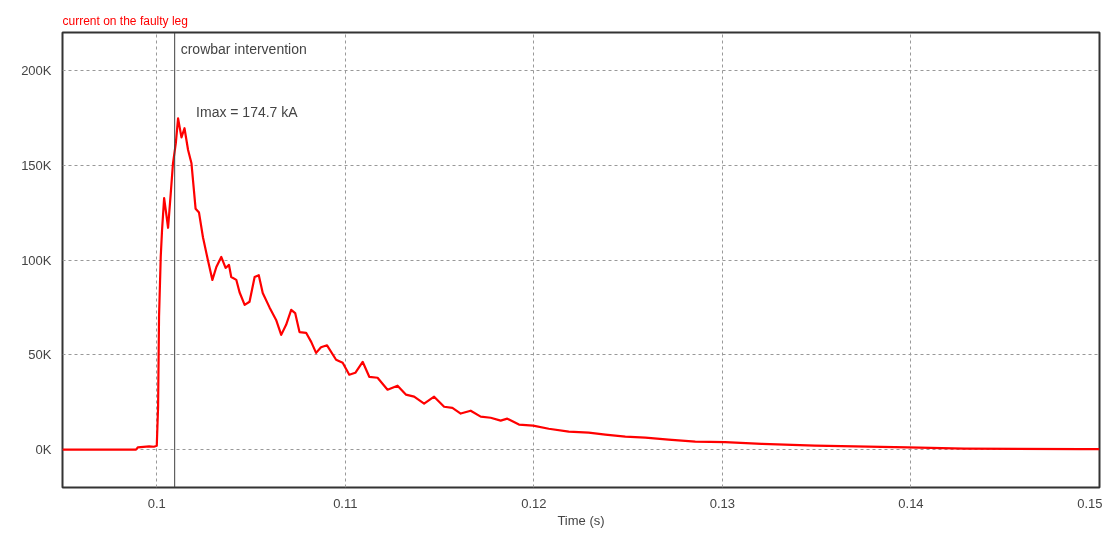  I want to click on x-axis-title: Time (s), so click(581, 520).